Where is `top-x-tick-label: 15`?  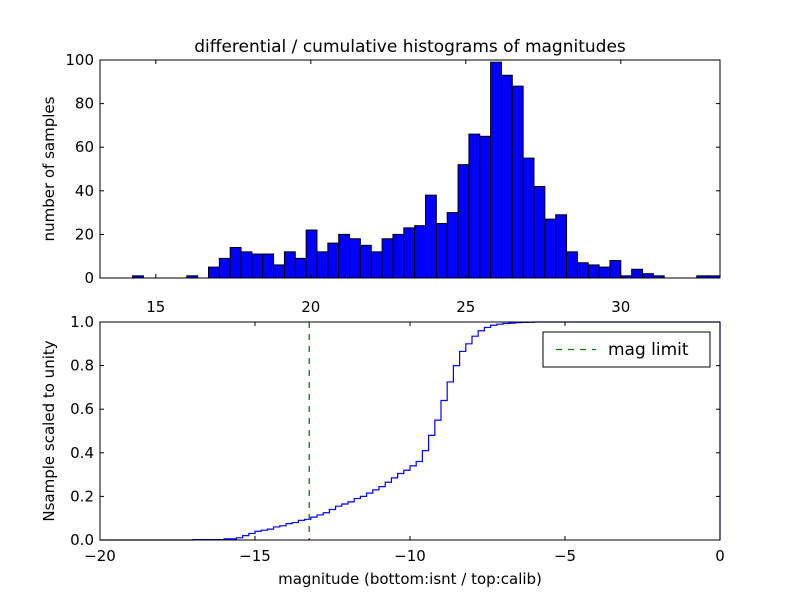 top-x-tick-label: 15 is located at coordinates (155, 307).